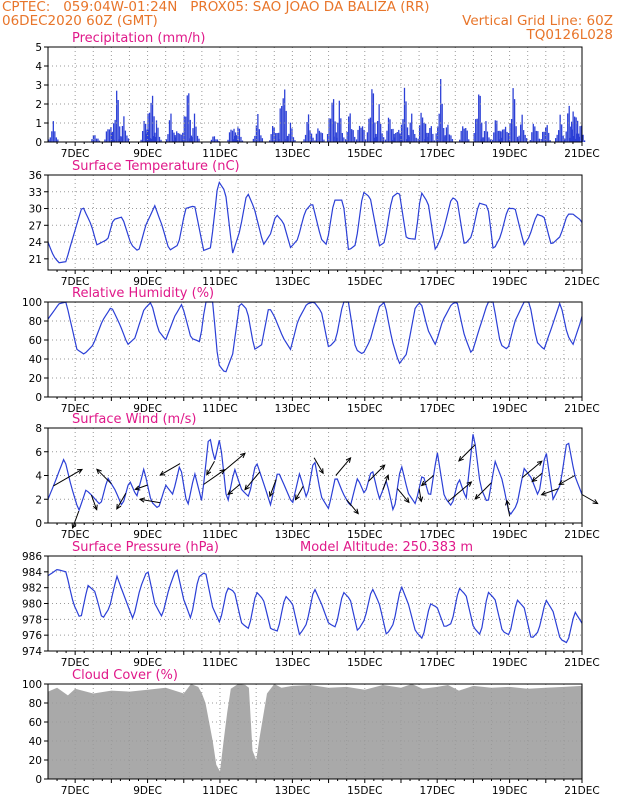  I want to click on xtick-label: 17DEC, so click(436, 791).